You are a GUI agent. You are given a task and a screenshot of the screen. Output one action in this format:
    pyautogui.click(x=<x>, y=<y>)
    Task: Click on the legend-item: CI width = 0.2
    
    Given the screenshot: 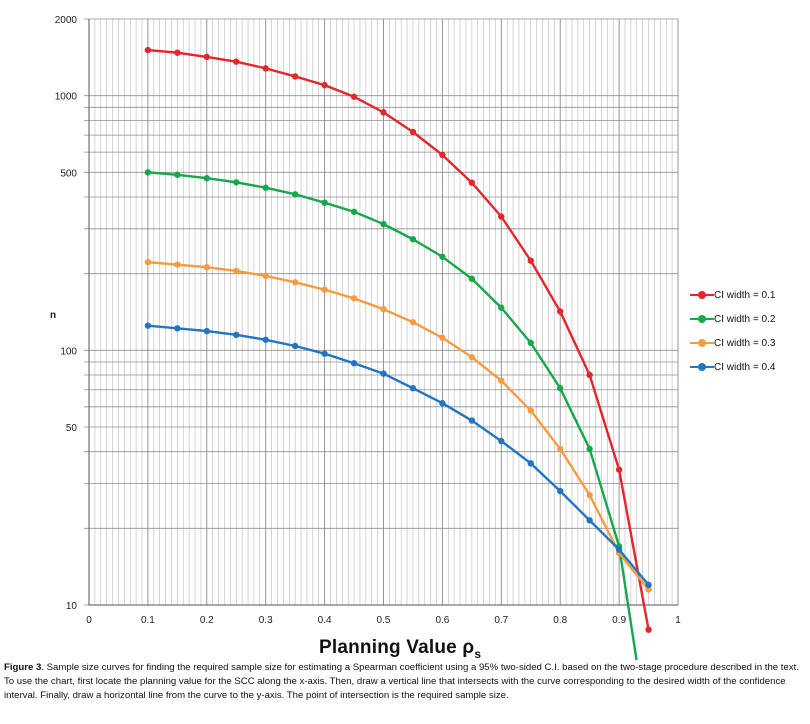 What is the action you would take?
    pyautogui.click(x=749, y=319)
    